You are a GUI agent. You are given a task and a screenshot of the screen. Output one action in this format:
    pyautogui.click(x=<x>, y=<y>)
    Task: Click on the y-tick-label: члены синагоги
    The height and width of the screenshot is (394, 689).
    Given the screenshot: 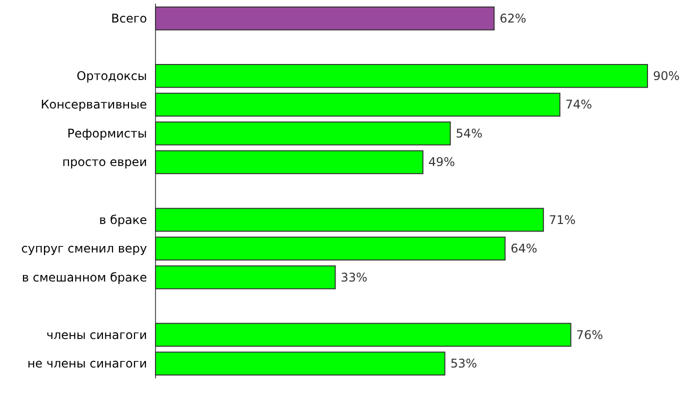 What is the action you would take?
    pyautogui.click(x=96, y=335)
    